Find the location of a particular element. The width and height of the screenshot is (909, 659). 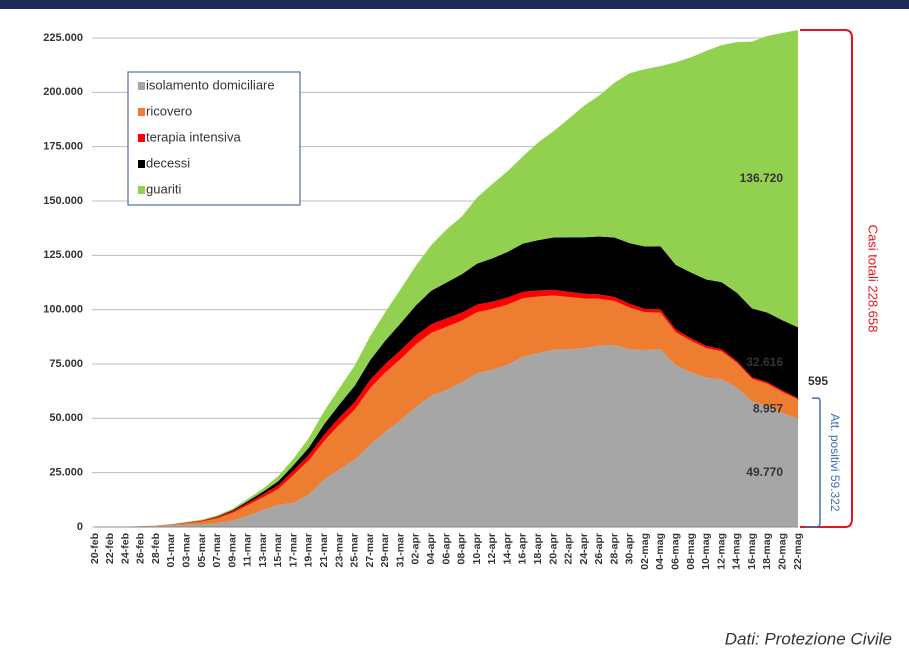

x-tick-label: 10-apr is located at coordinates (477, 549).